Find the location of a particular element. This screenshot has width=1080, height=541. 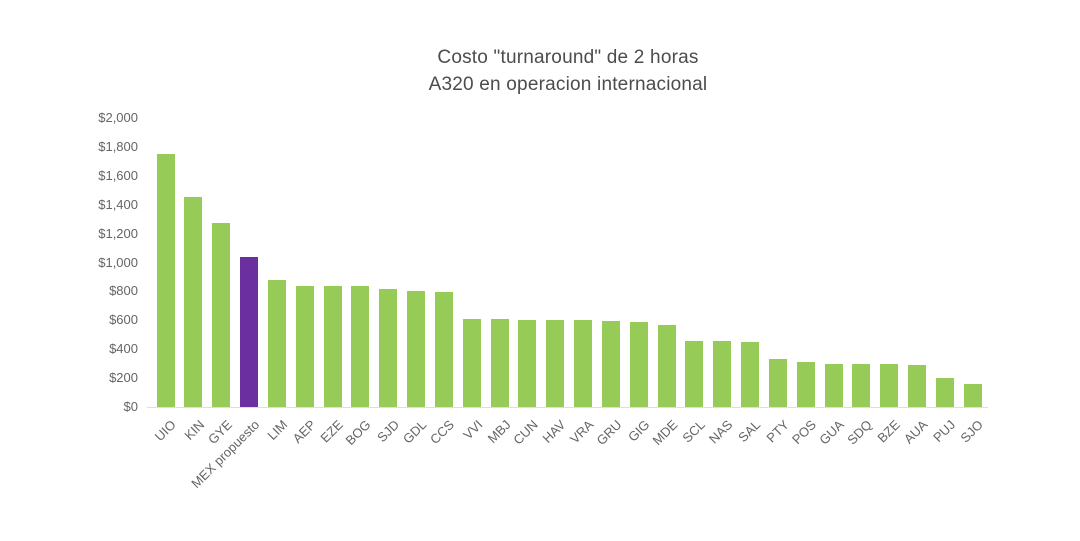

x-axis-category-label: MBJ is located at coordinates (499, 431).